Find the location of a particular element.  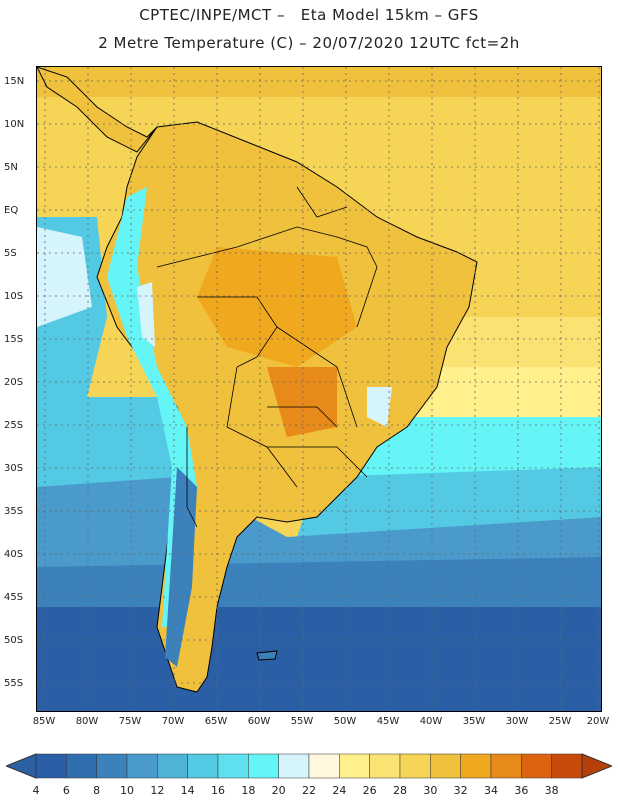

colorbar-tick-label: 16 is located at coordinates (218, 790).